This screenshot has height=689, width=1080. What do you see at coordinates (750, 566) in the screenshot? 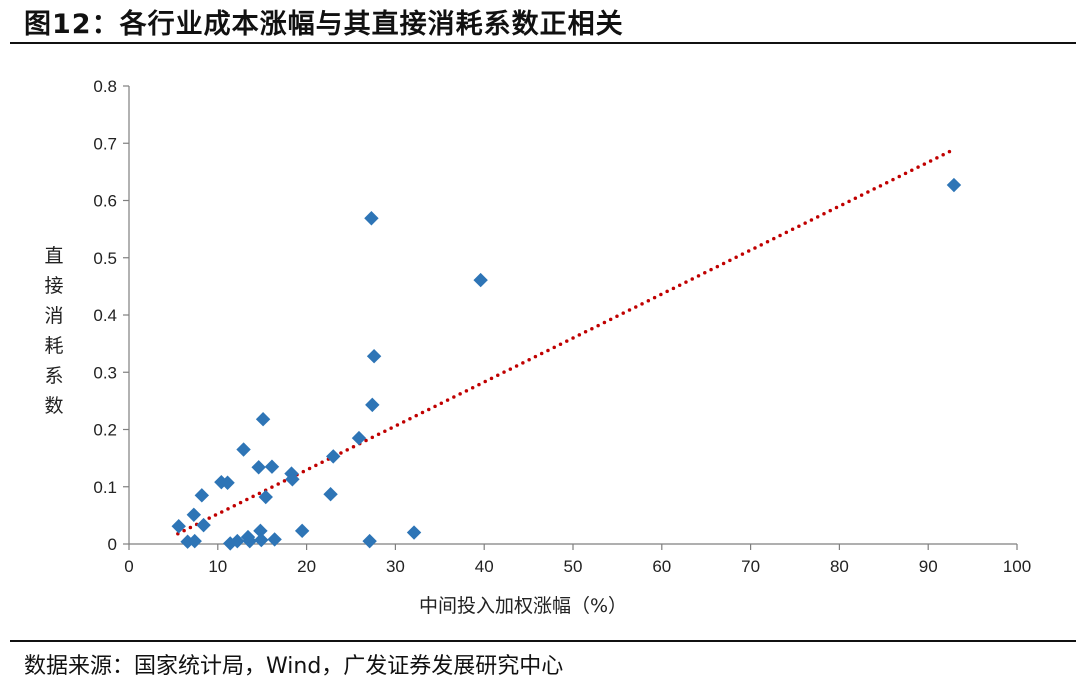
I see `x-tick-label: 70` at bounding box center [750, 566].